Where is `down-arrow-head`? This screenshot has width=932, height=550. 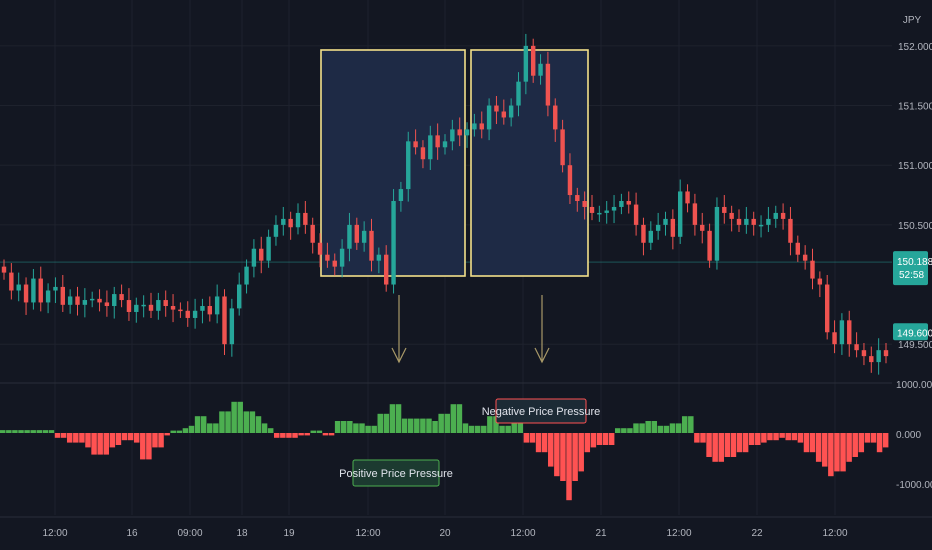
down-arrow-head is located at coordinates (399, 355).